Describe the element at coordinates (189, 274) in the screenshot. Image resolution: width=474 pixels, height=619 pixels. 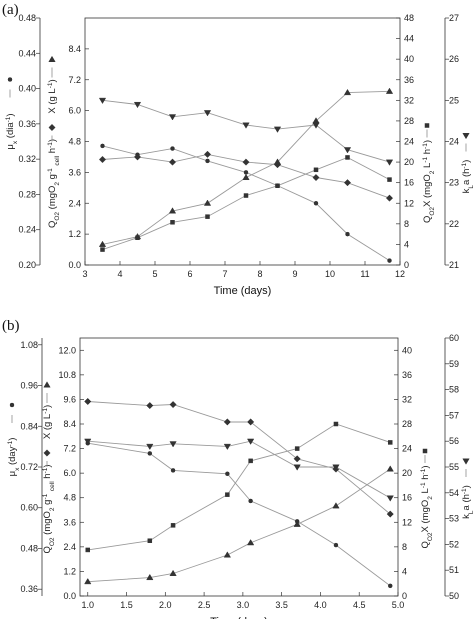
I see `x-tick-label: 6` at that location.